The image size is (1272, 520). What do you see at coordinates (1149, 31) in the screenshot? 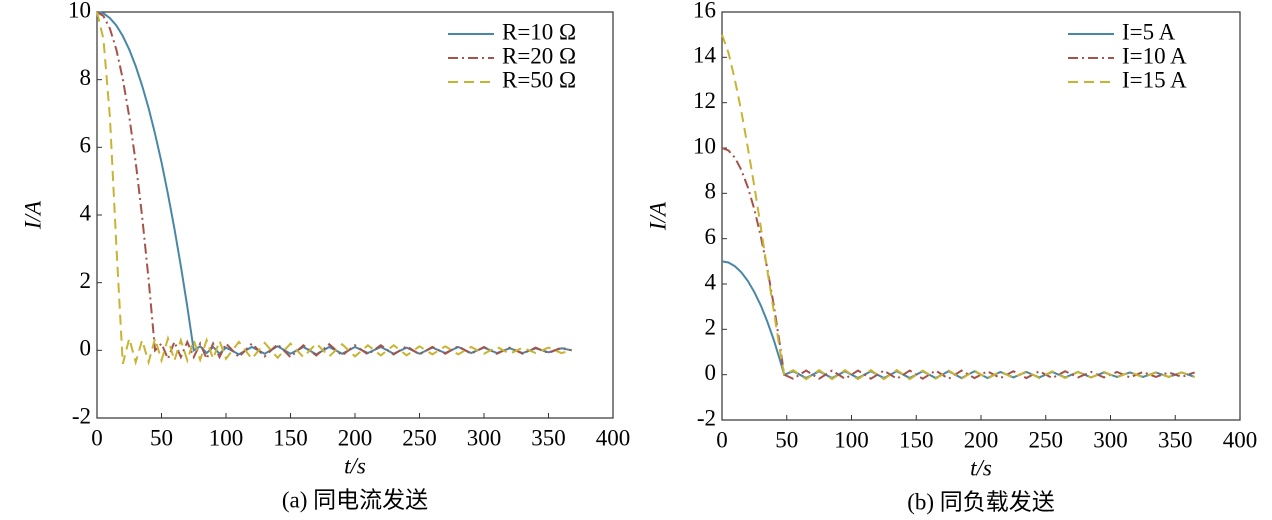
I see `legend-label: I=5 A` at bounding box center [1149, 31].